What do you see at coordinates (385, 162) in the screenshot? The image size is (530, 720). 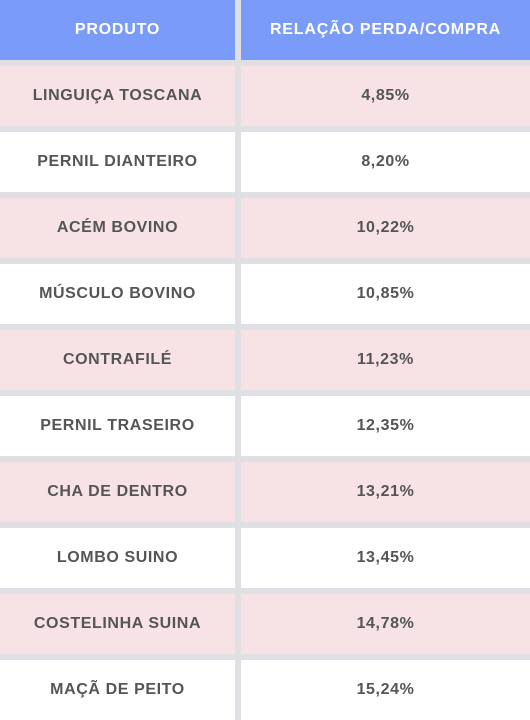 I see `cell-relacao: 8,20%` at bounding box center [385, 162].